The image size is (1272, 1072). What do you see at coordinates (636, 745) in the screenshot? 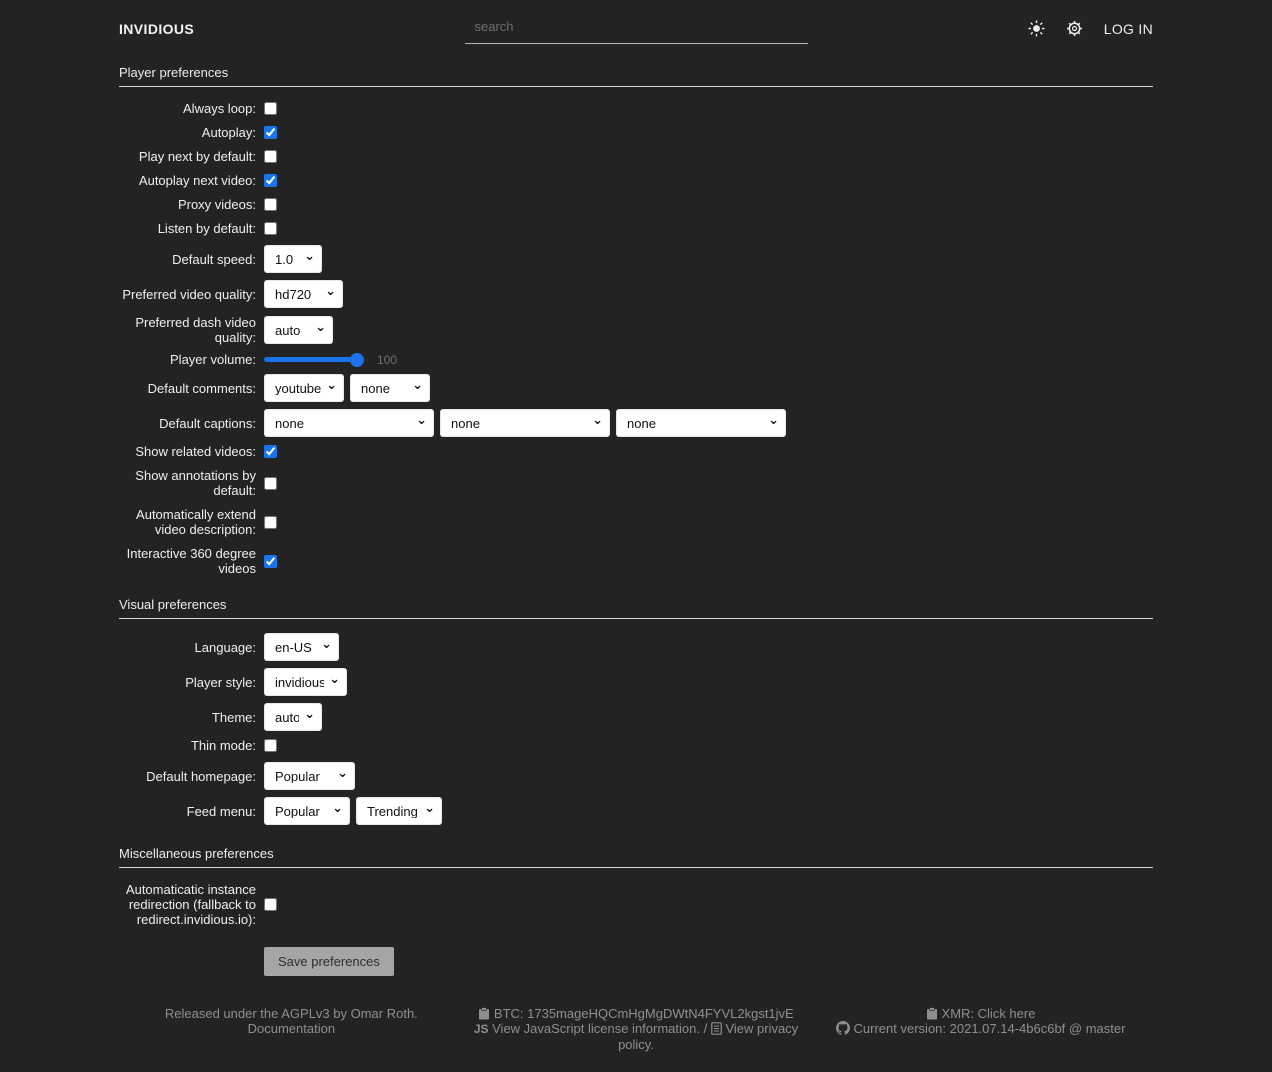
I see `pref-row-thin-mode: Thin mode:` at bounding box center [636, 745].